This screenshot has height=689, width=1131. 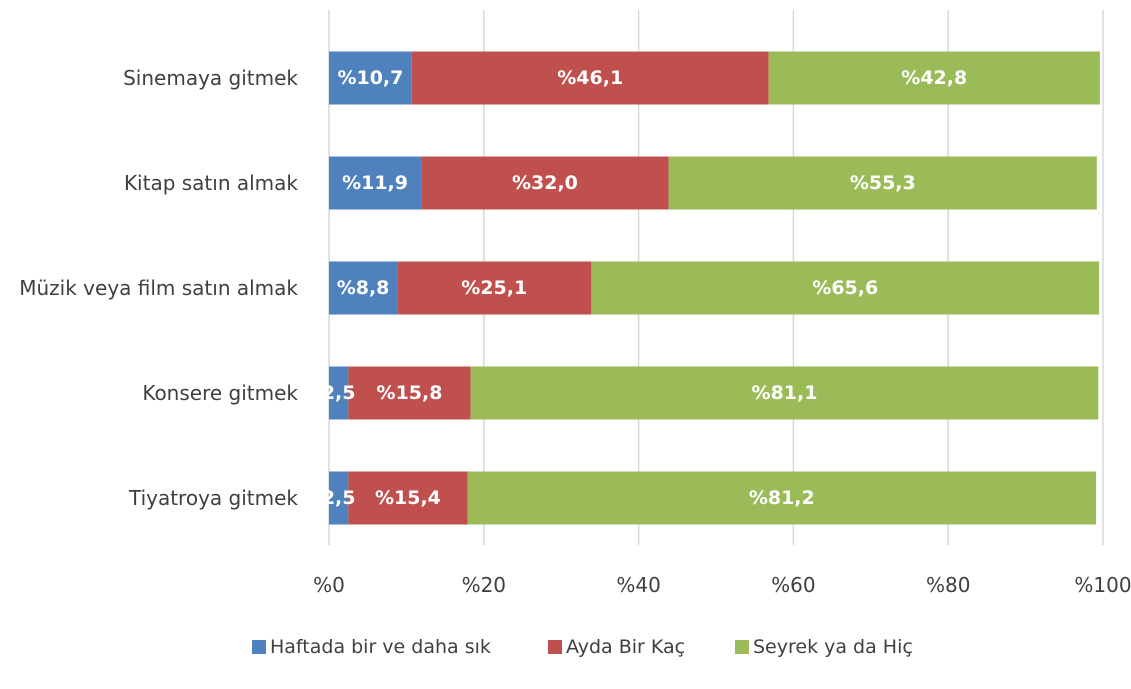 I want to click on x-tick-label: %0, so click(x=329, y=585).